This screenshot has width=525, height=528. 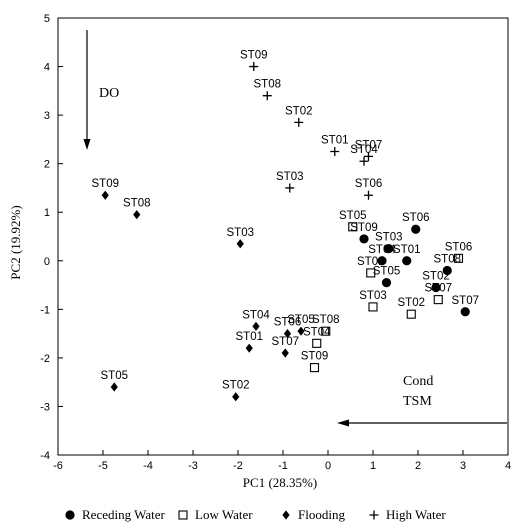 I want to click on x-tick-label: -2, so click(x=238, y=466).